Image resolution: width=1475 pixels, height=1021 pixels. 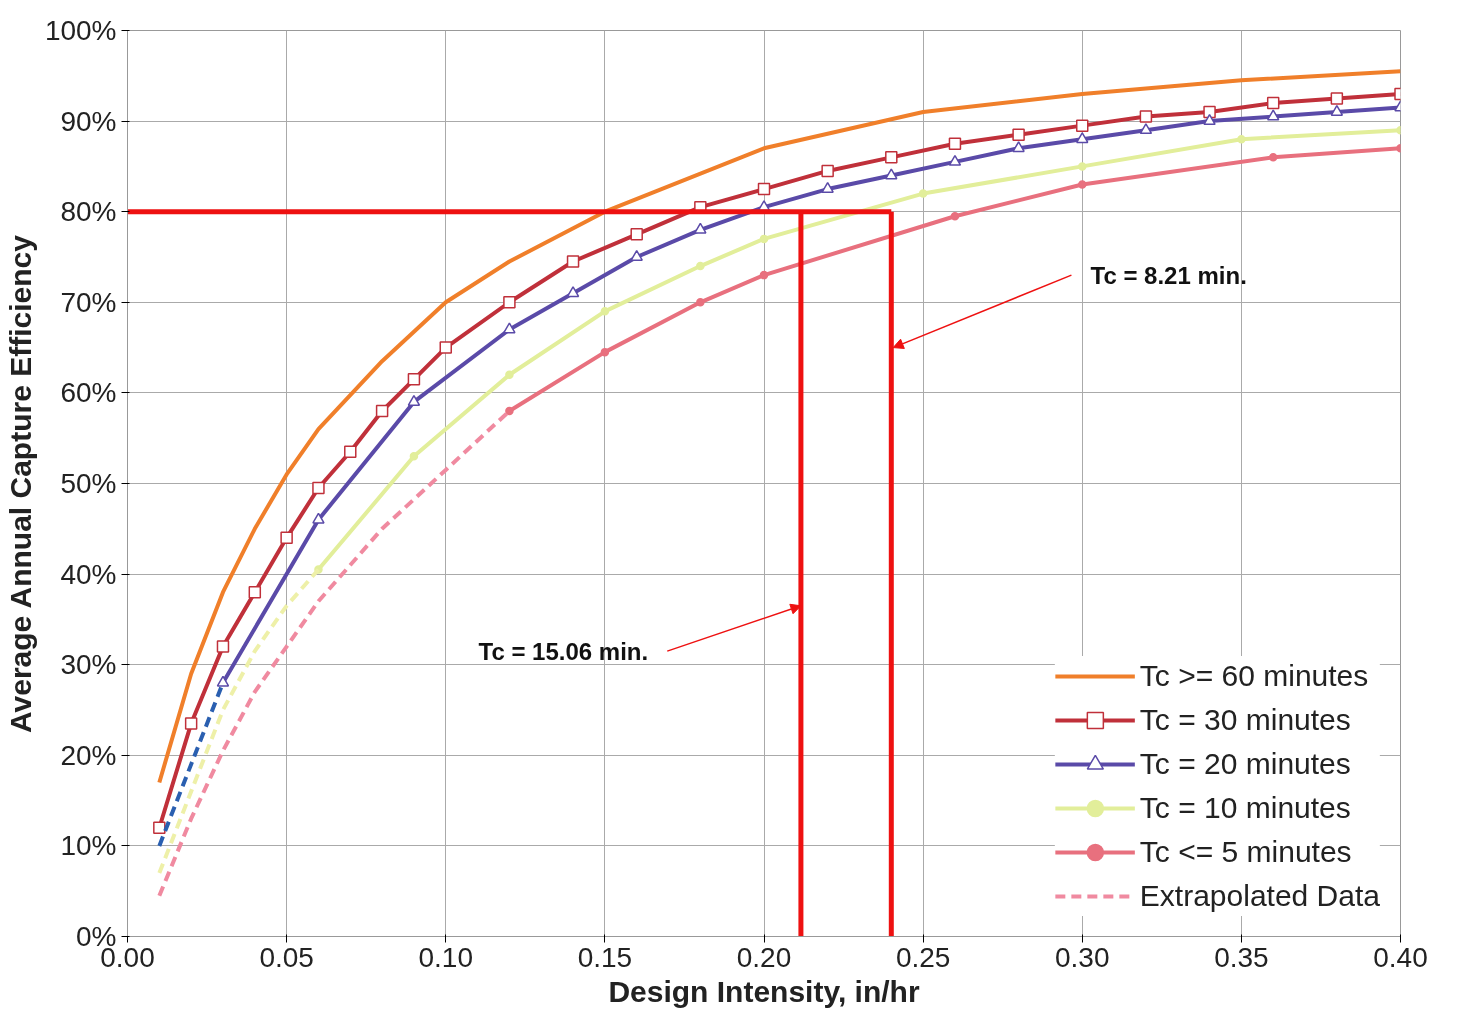 I want to click on legend-label: Extrapolated Data, so click(x=1259, y=896).